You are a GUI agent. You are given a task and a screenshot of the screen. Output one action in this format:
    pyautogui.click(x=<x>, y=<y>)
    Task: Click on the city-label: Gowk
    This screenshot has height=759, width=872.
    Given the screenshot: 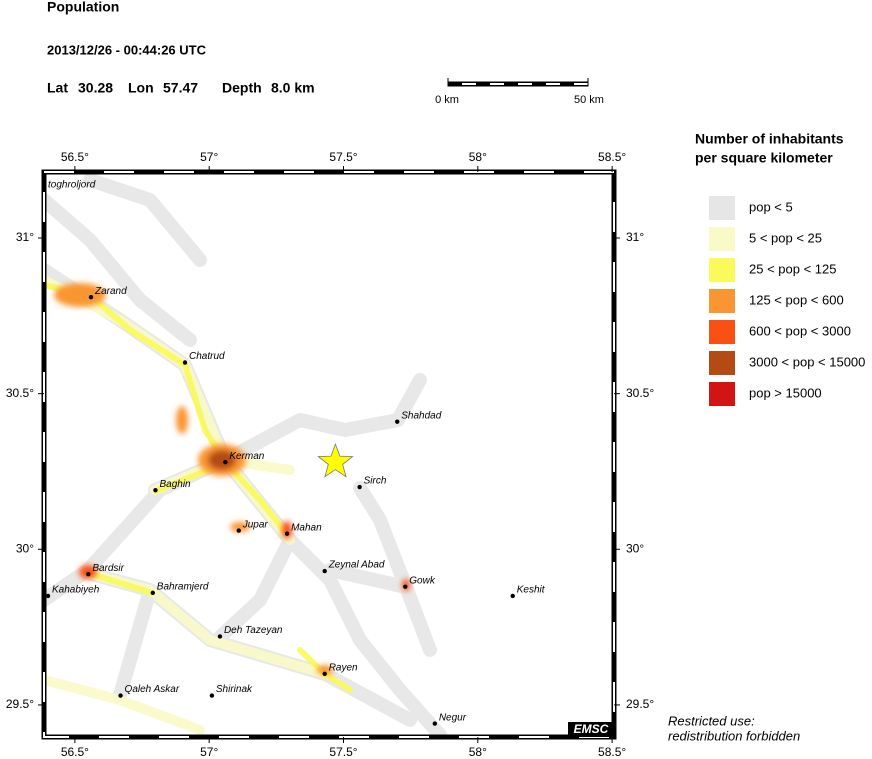 What is the action you would take?
    pyautogui.click(x=422, y=580)
    